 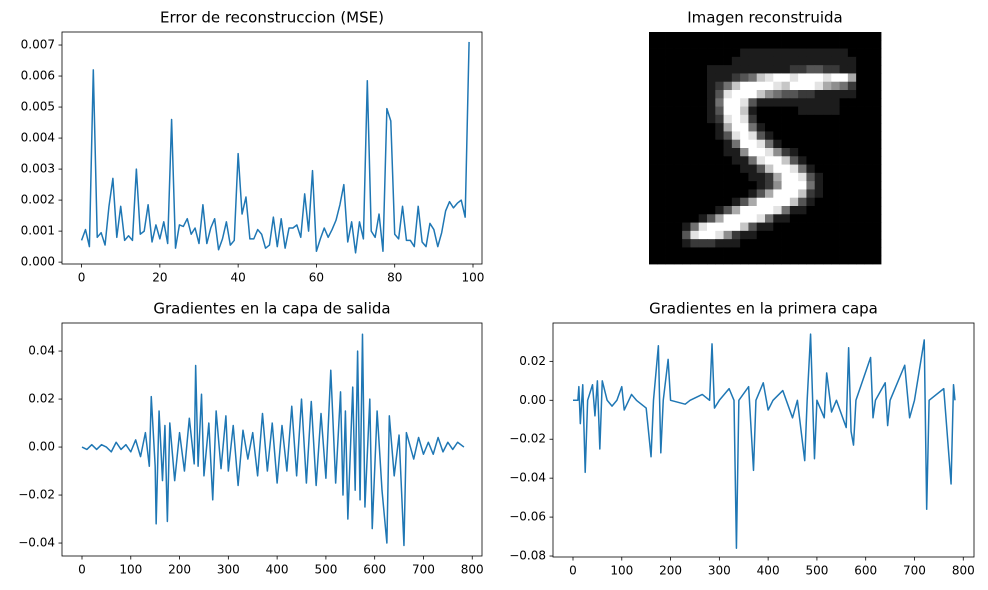 I want to click on chart-title: Imagen reconstruida, so click(x=765, y=18).